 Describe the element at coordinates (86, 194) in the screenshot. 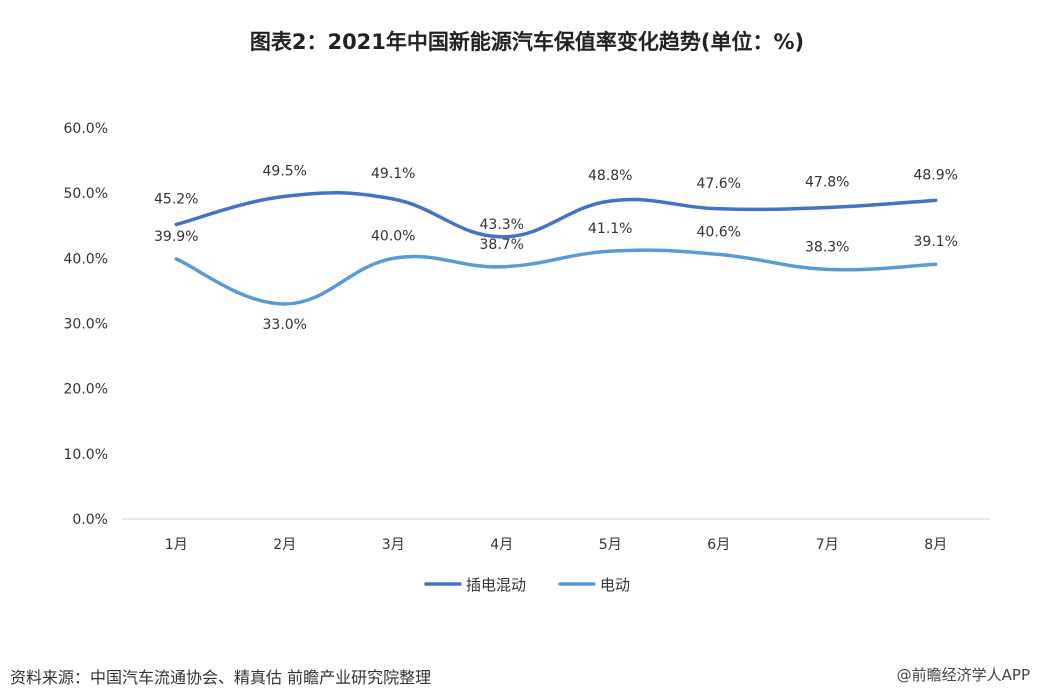

I see `y-tick-label: 50.0%` at that location.